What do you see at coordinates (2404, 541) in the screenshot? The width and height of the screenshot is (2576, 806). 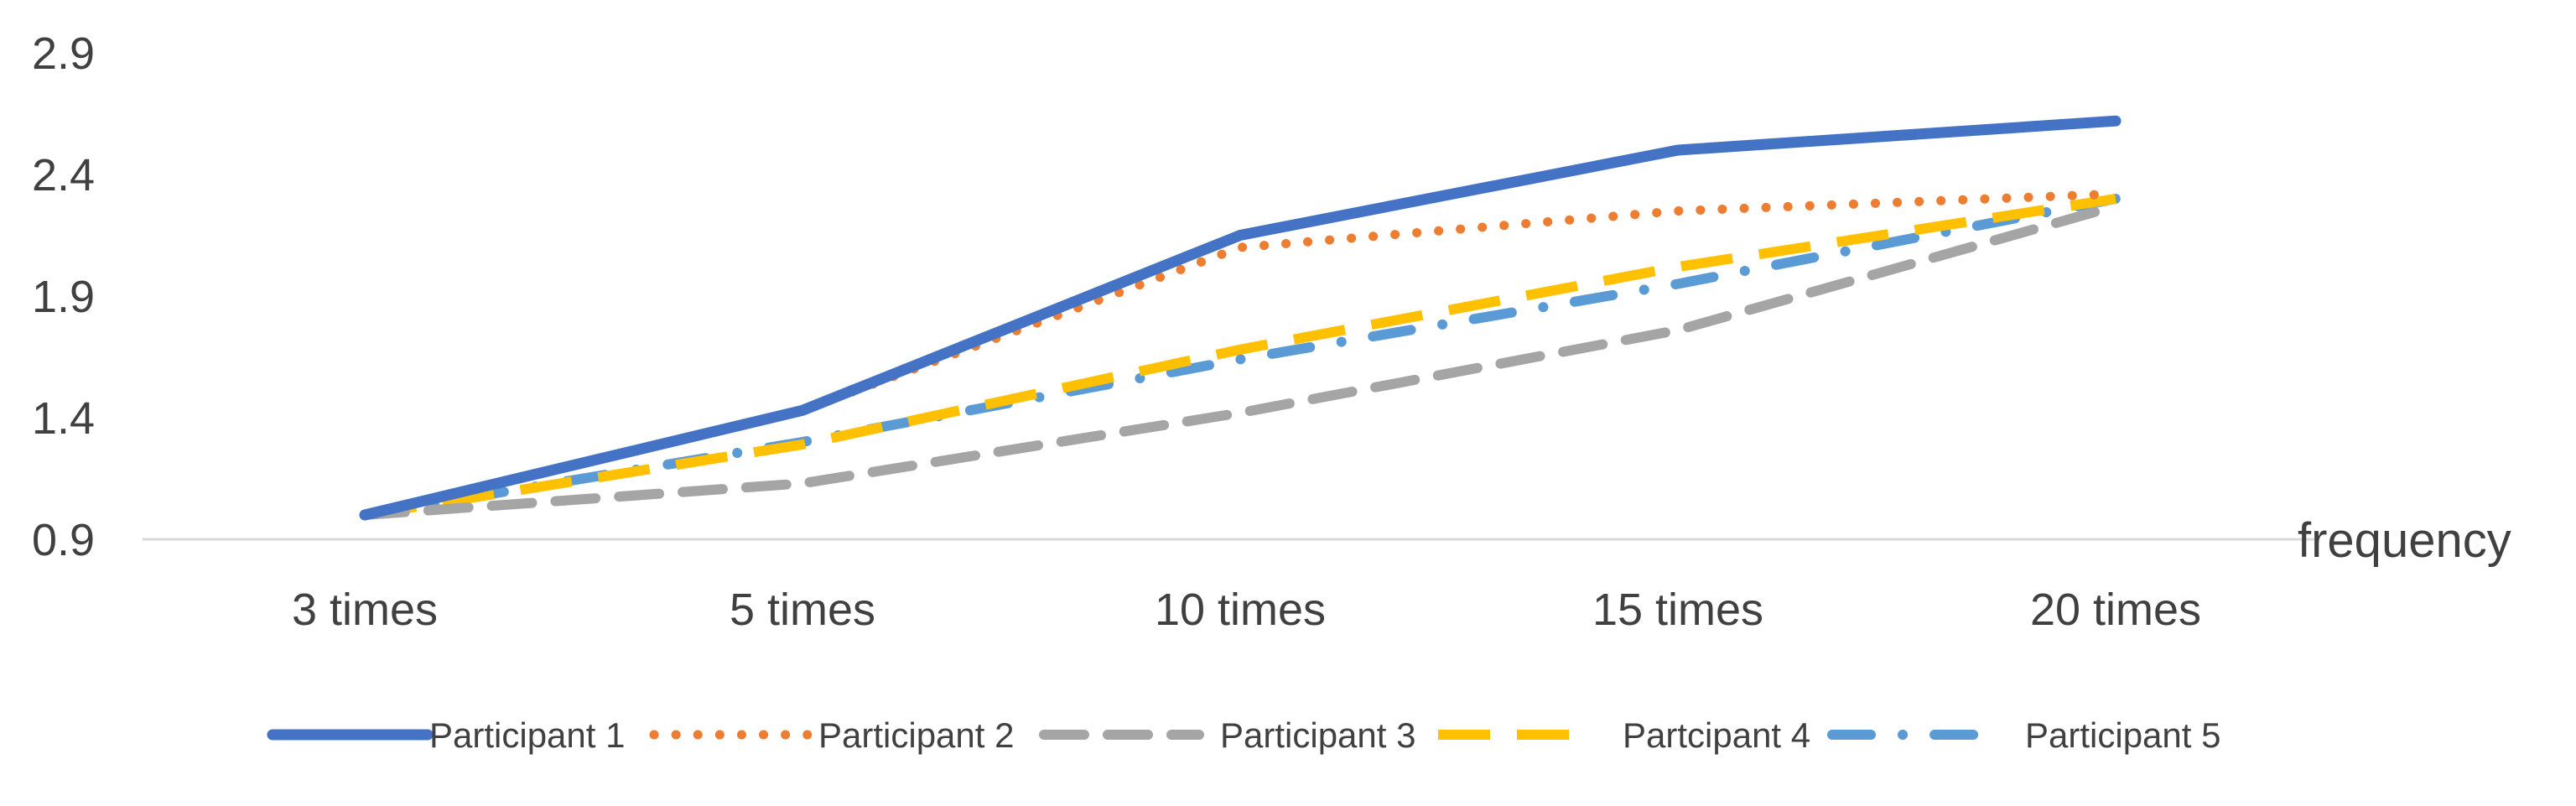 I see `x-axis-title: frequency` at bounding box center [2404, 541].